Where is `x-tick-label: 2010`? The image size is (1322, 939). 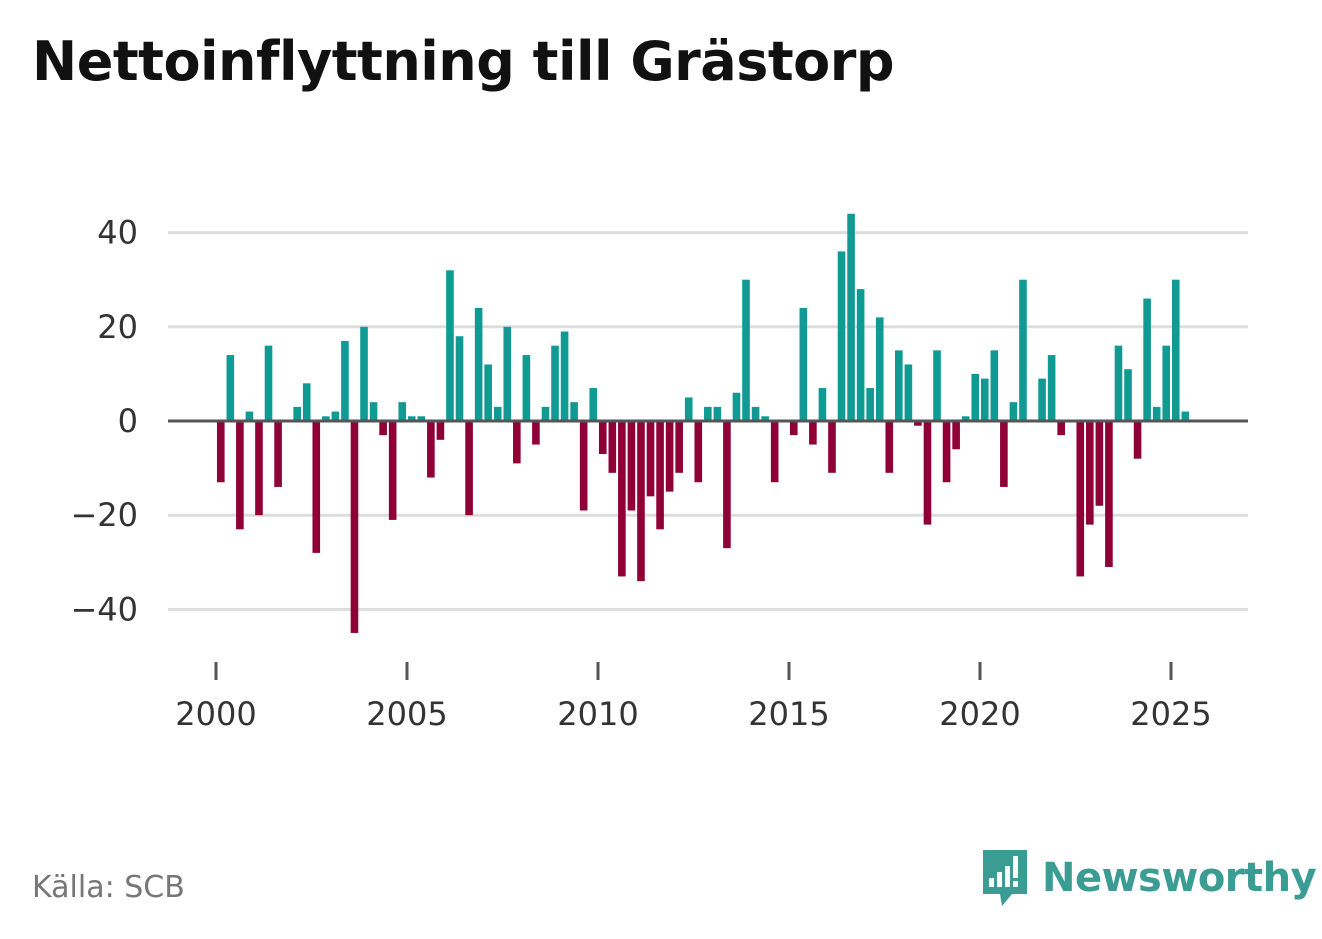 x-tick-label: 2010 is located at coordinates (597, 714).